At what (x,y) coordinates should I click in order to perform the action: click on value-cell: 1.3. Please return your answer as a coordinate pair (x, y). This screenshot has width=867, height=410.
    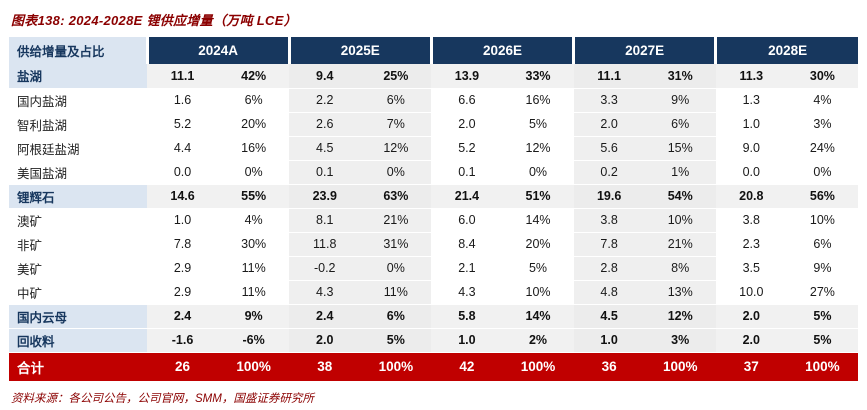
    Looking at the image, I should click on (751, 100).